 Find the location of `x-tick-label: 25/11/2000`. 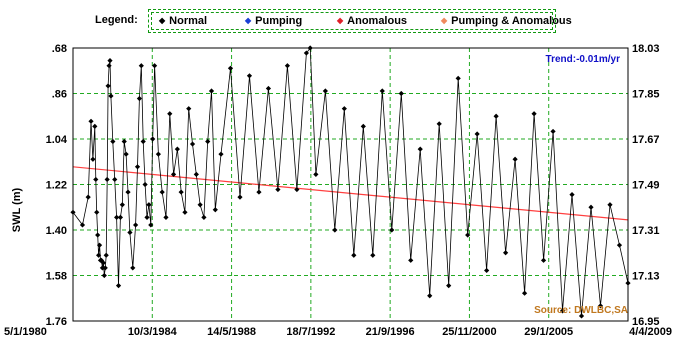

x-tick-label: 25/11/2000 is located at coordinates (469, 332).